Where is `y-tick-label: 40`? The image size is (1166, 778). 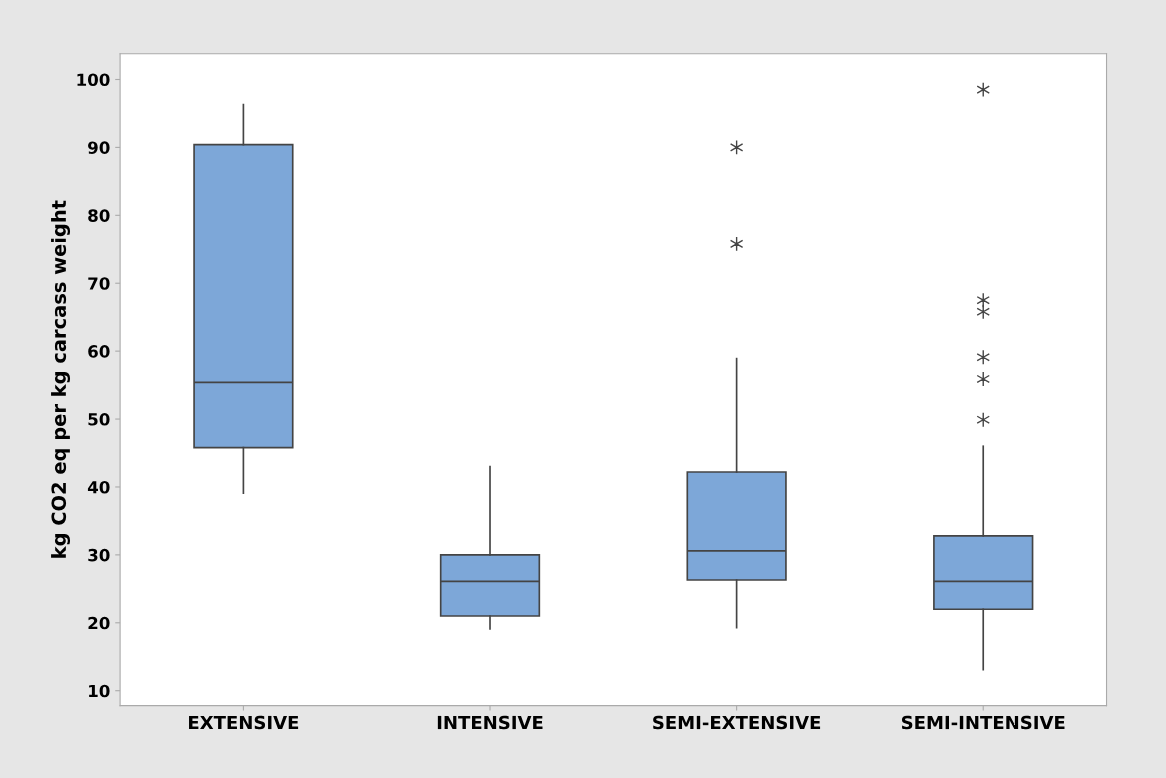 y-tick-label: 40 is located at coordinates (98, 487).